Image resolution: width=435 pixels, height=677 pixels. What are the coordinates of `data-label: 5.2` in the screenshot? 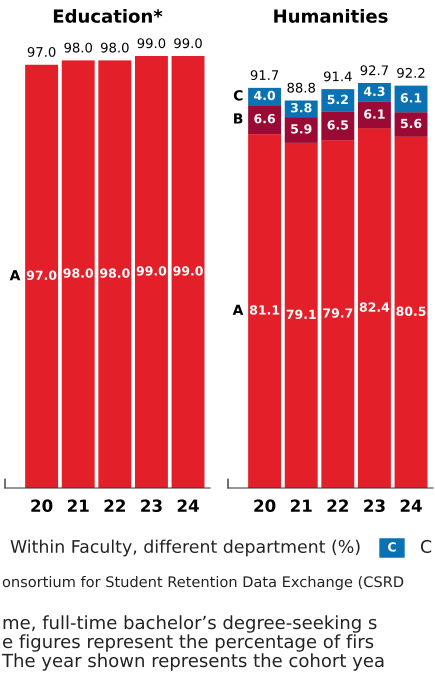 It's located at (338, 99).